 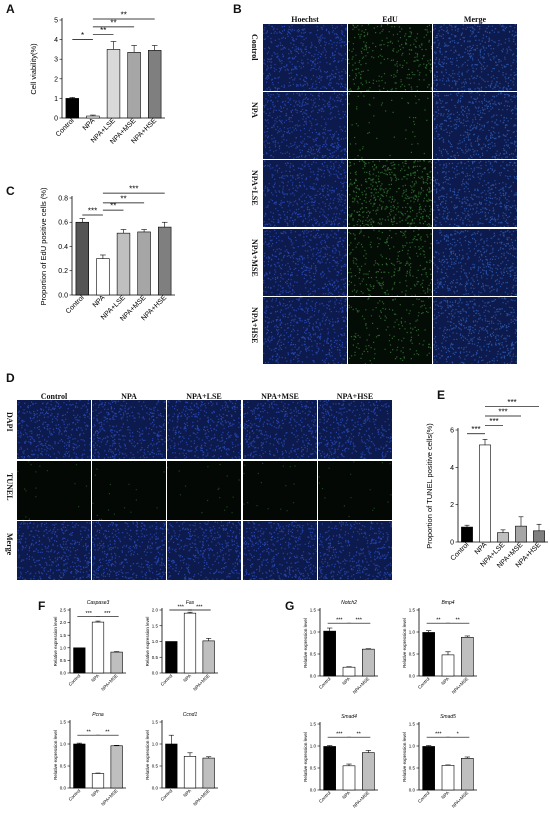 I want to click on y-tick-label: 2.0, so click(x=155, y=610).